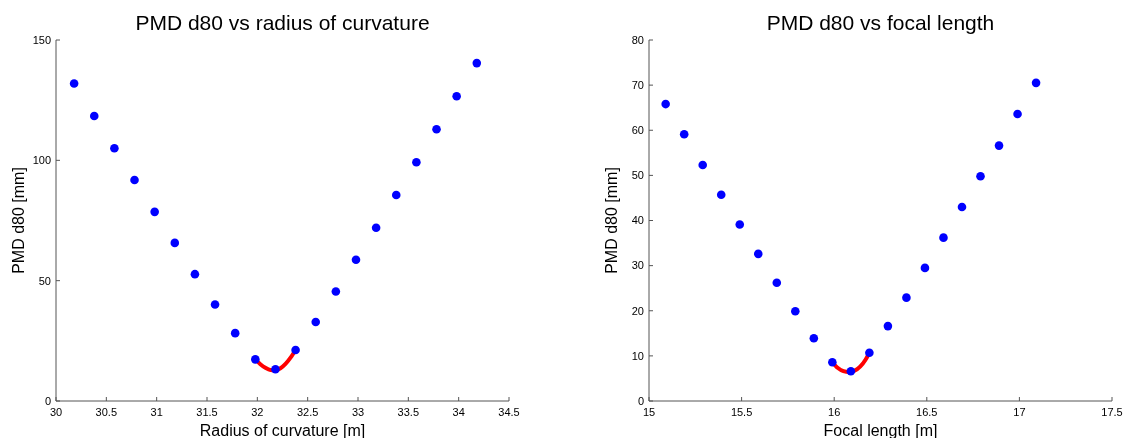 The height and width of the screenshot is (438, 1132). What do you see at coordinates (637, 265) in the screenshot?
I see `y-tick-label: 30` at bounding box center [637, 265].